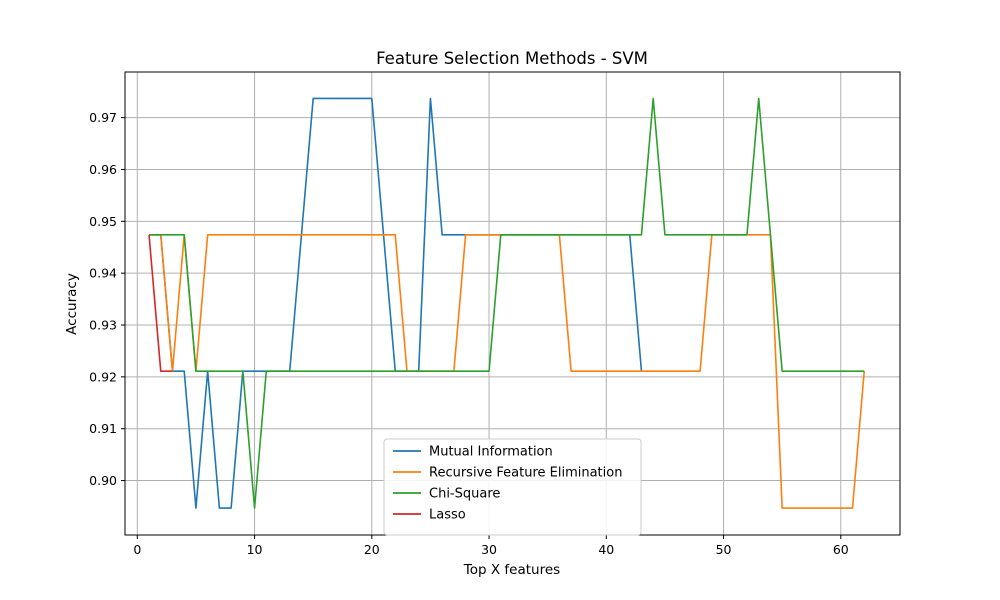  Describe the element at coordinates (511, 570) in the screenshot. I see `x-axis-label: Top X features` at that location.